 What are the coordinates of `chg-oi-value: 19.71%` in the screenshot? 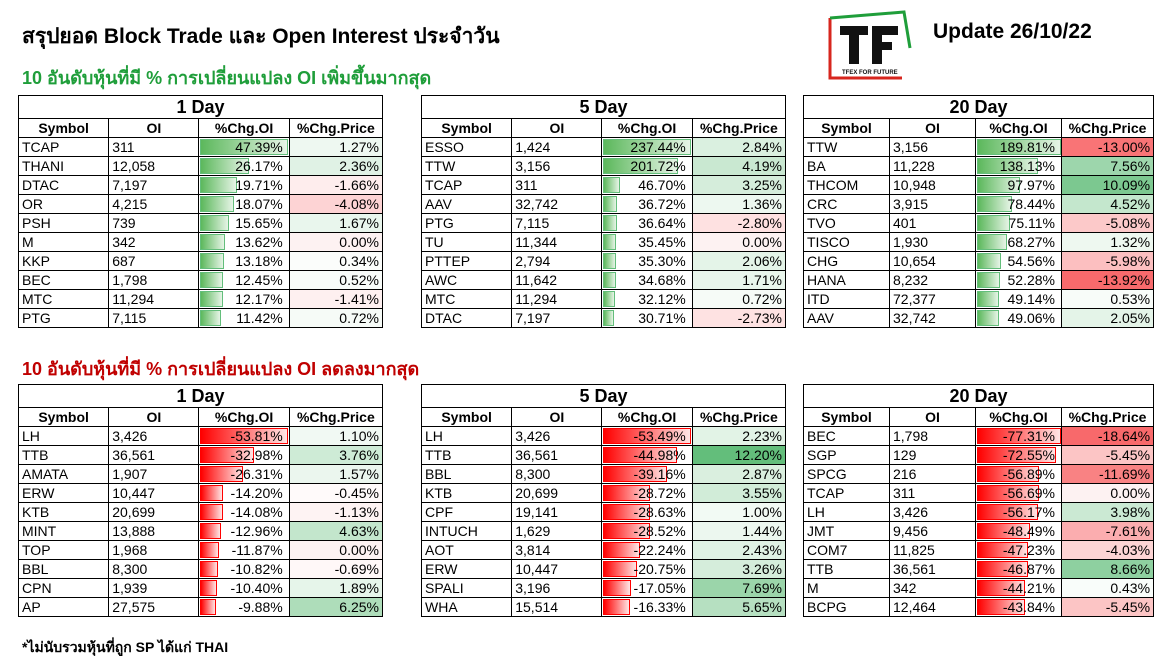 It's located at (259, 184).